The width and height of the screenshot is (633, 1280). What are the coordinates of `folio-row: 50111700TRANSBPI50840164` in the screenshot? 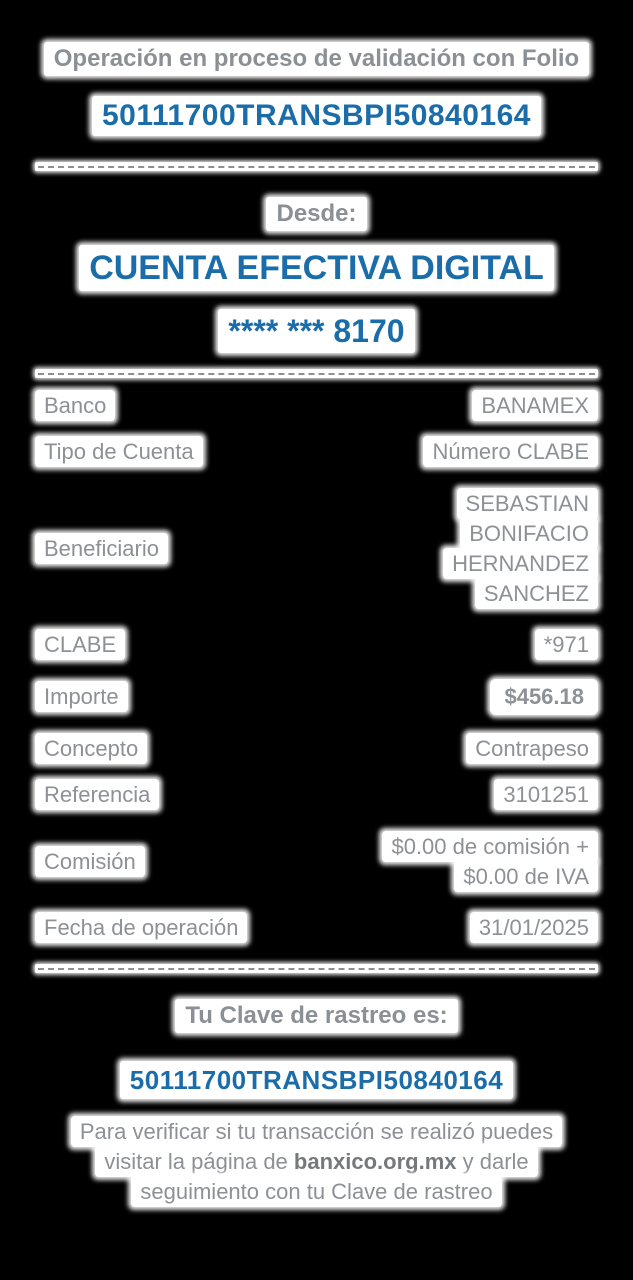 It's located at (316, 116).